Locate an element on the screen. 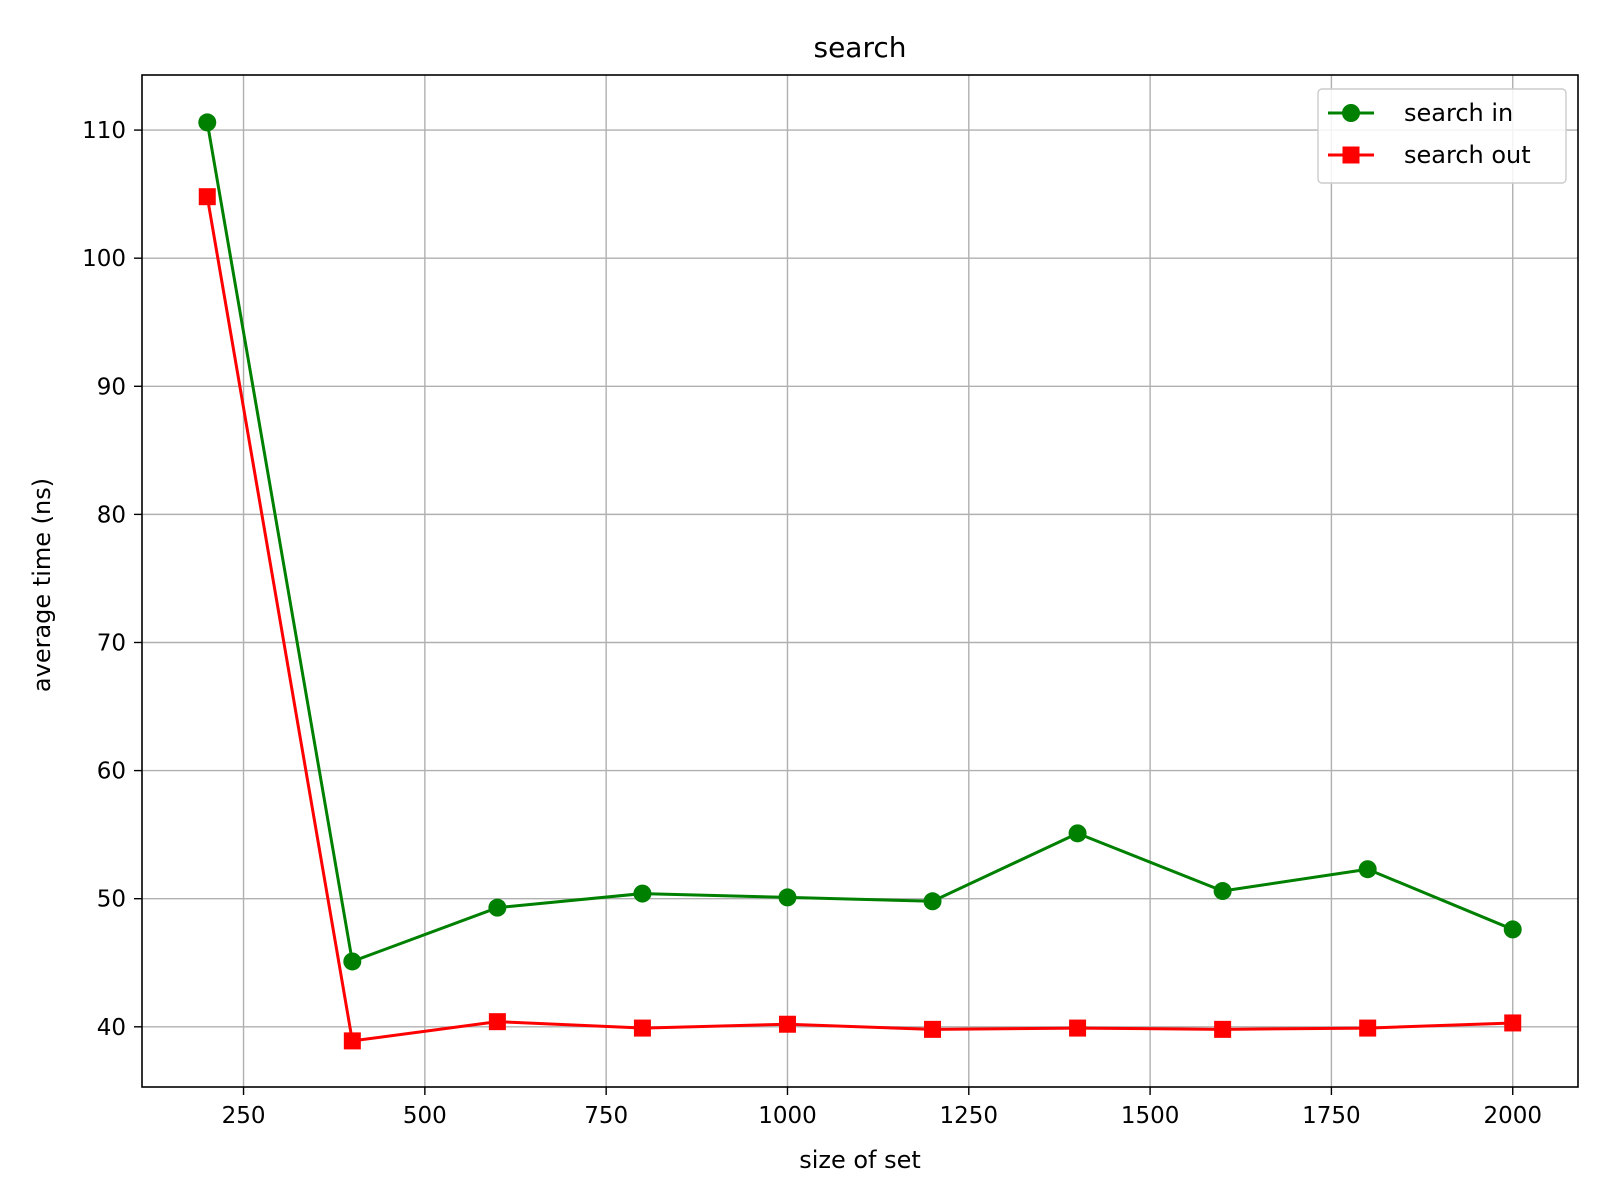  x-tick-label: 2000 is located at coordinates (1512, 1116).